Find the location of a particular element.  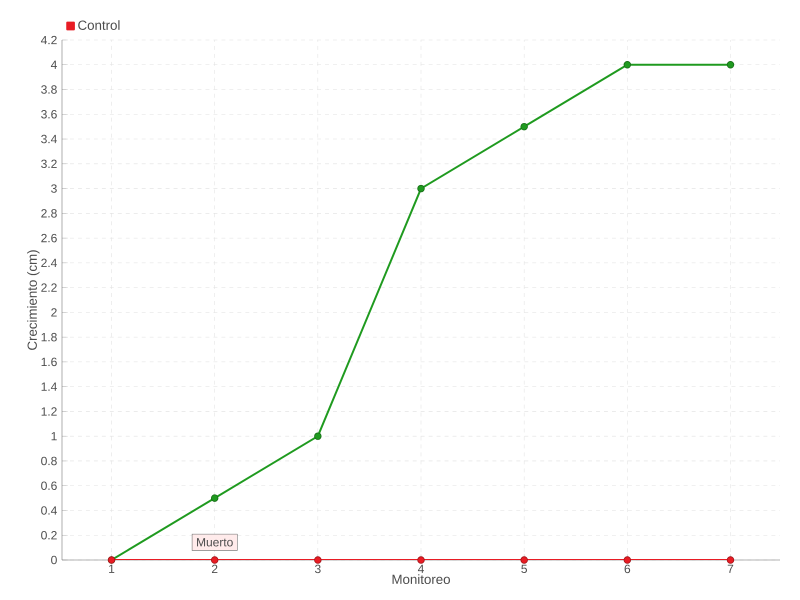

y-tick-label: 0.4 is located at coordinates (49, 510).